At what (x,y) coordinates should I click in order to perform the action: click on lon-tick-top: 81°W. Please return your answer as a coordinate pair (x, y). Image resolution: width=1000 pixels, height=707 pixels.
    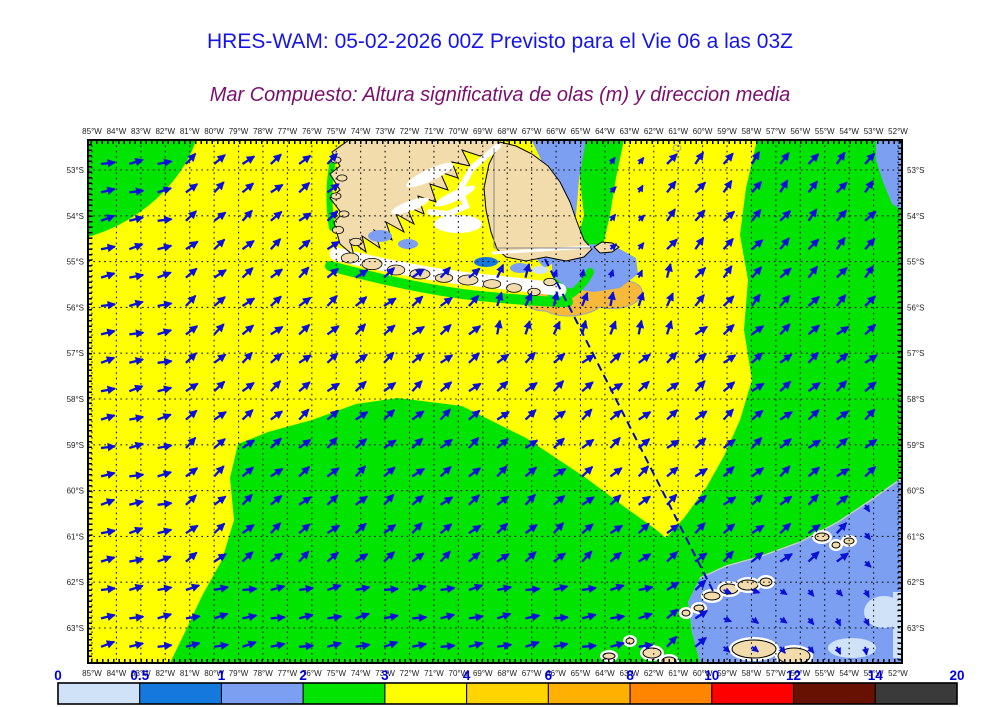
    Looking at the image, I should click on (190, 131).